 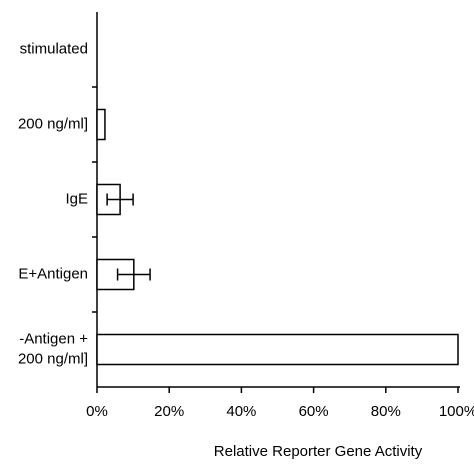 I want to click on x-tick-label: 20%, so click(x=169, y=411).